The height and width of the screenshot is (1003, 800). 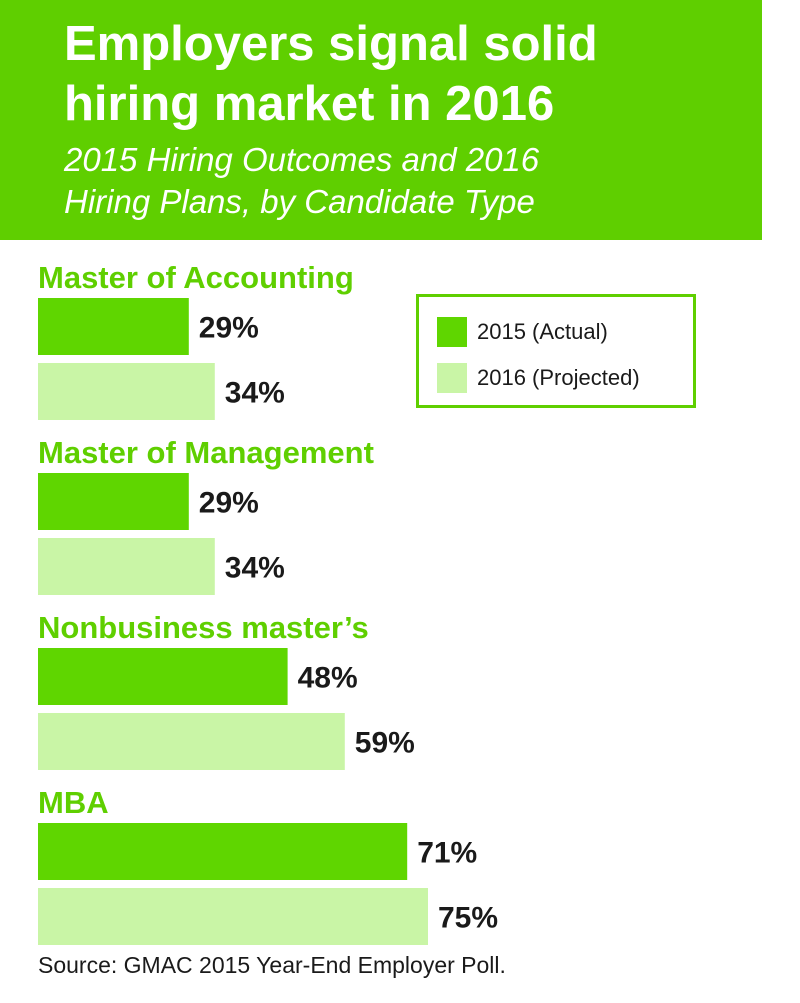 I want to click on legend-label-2016: 2016 (Projected), so click(x=558, y=377).